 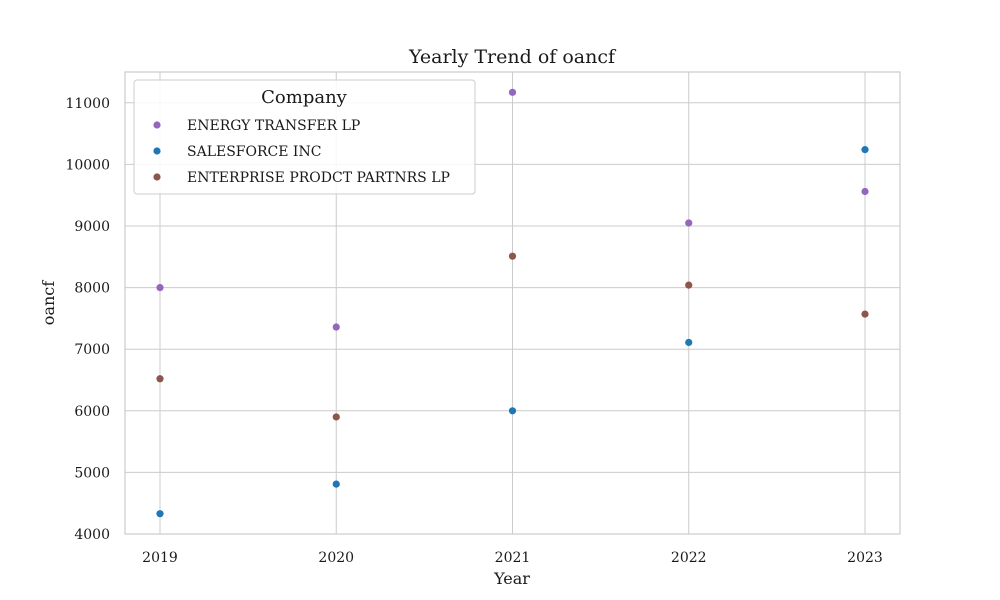 I want to click on y-tick-label: 6000, so click(x=92, y=412).